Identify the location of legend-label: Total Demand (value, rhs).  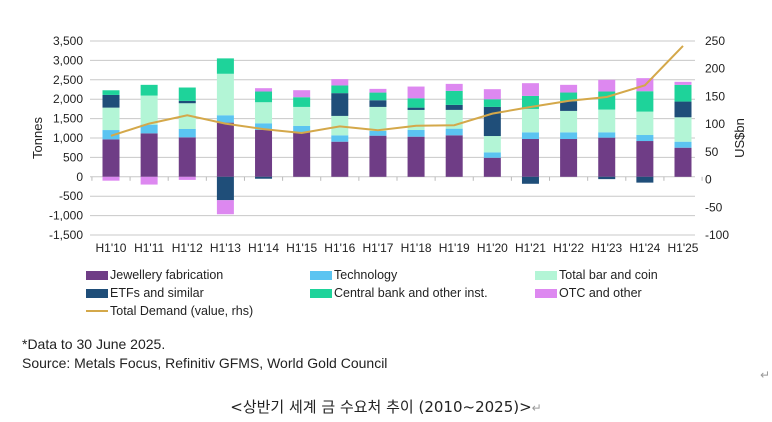
(182, 311).